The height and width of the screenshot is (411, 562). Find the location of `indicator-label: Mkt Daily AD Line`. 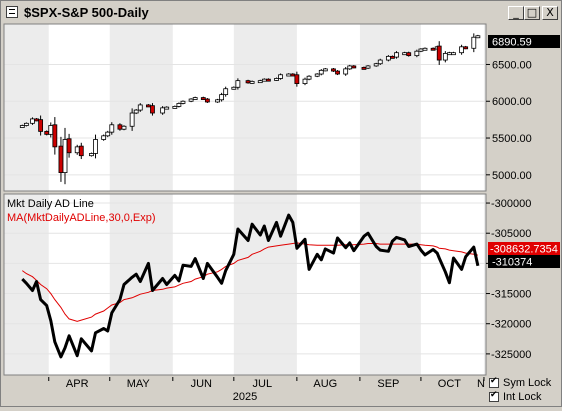

indicator-label: Mkt Daily AD Line is located at coordinates (50, 204).